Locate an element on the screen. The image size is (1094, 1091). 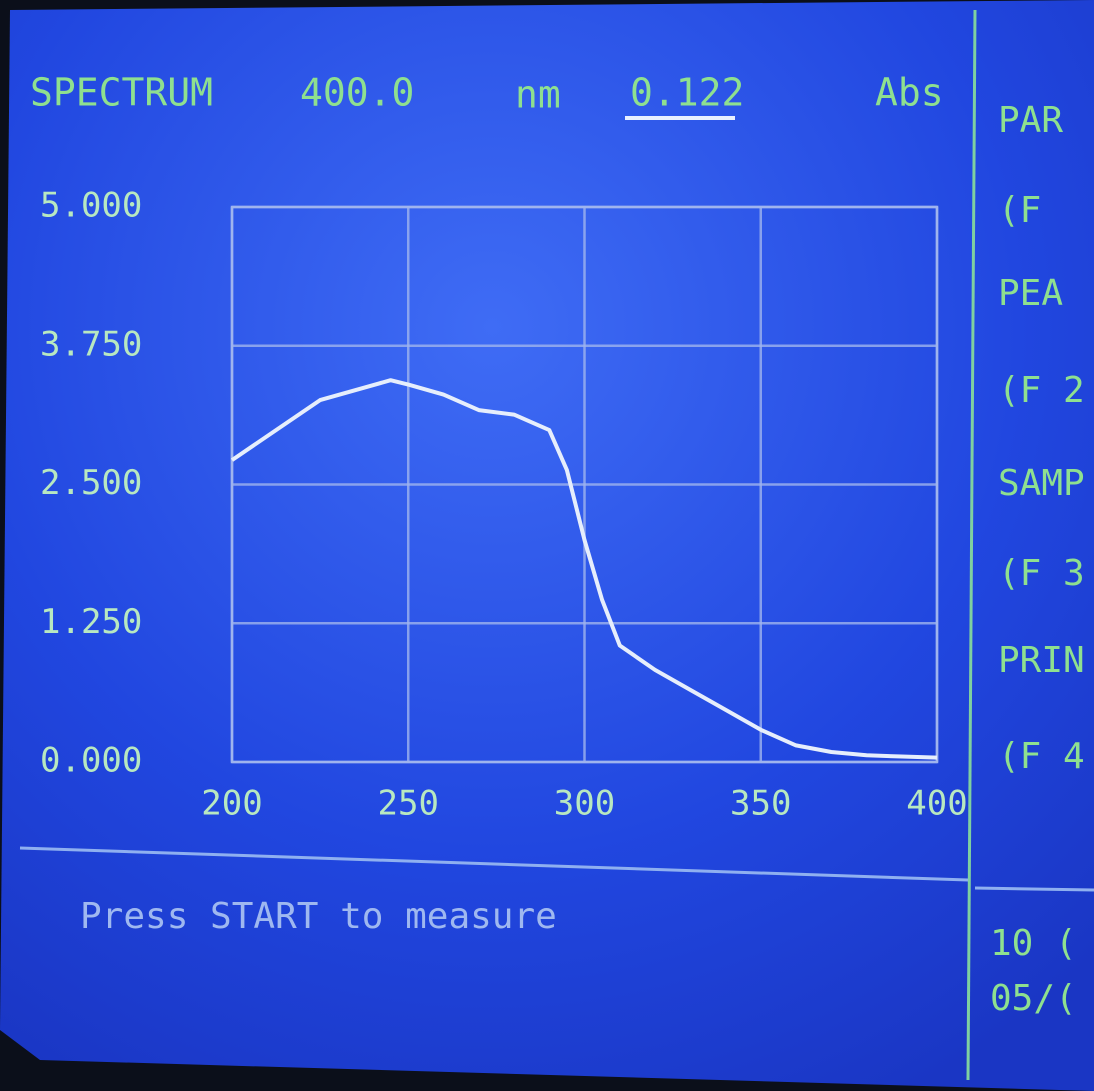
wavelength-unit: nm is located at coordinates (538, 95).